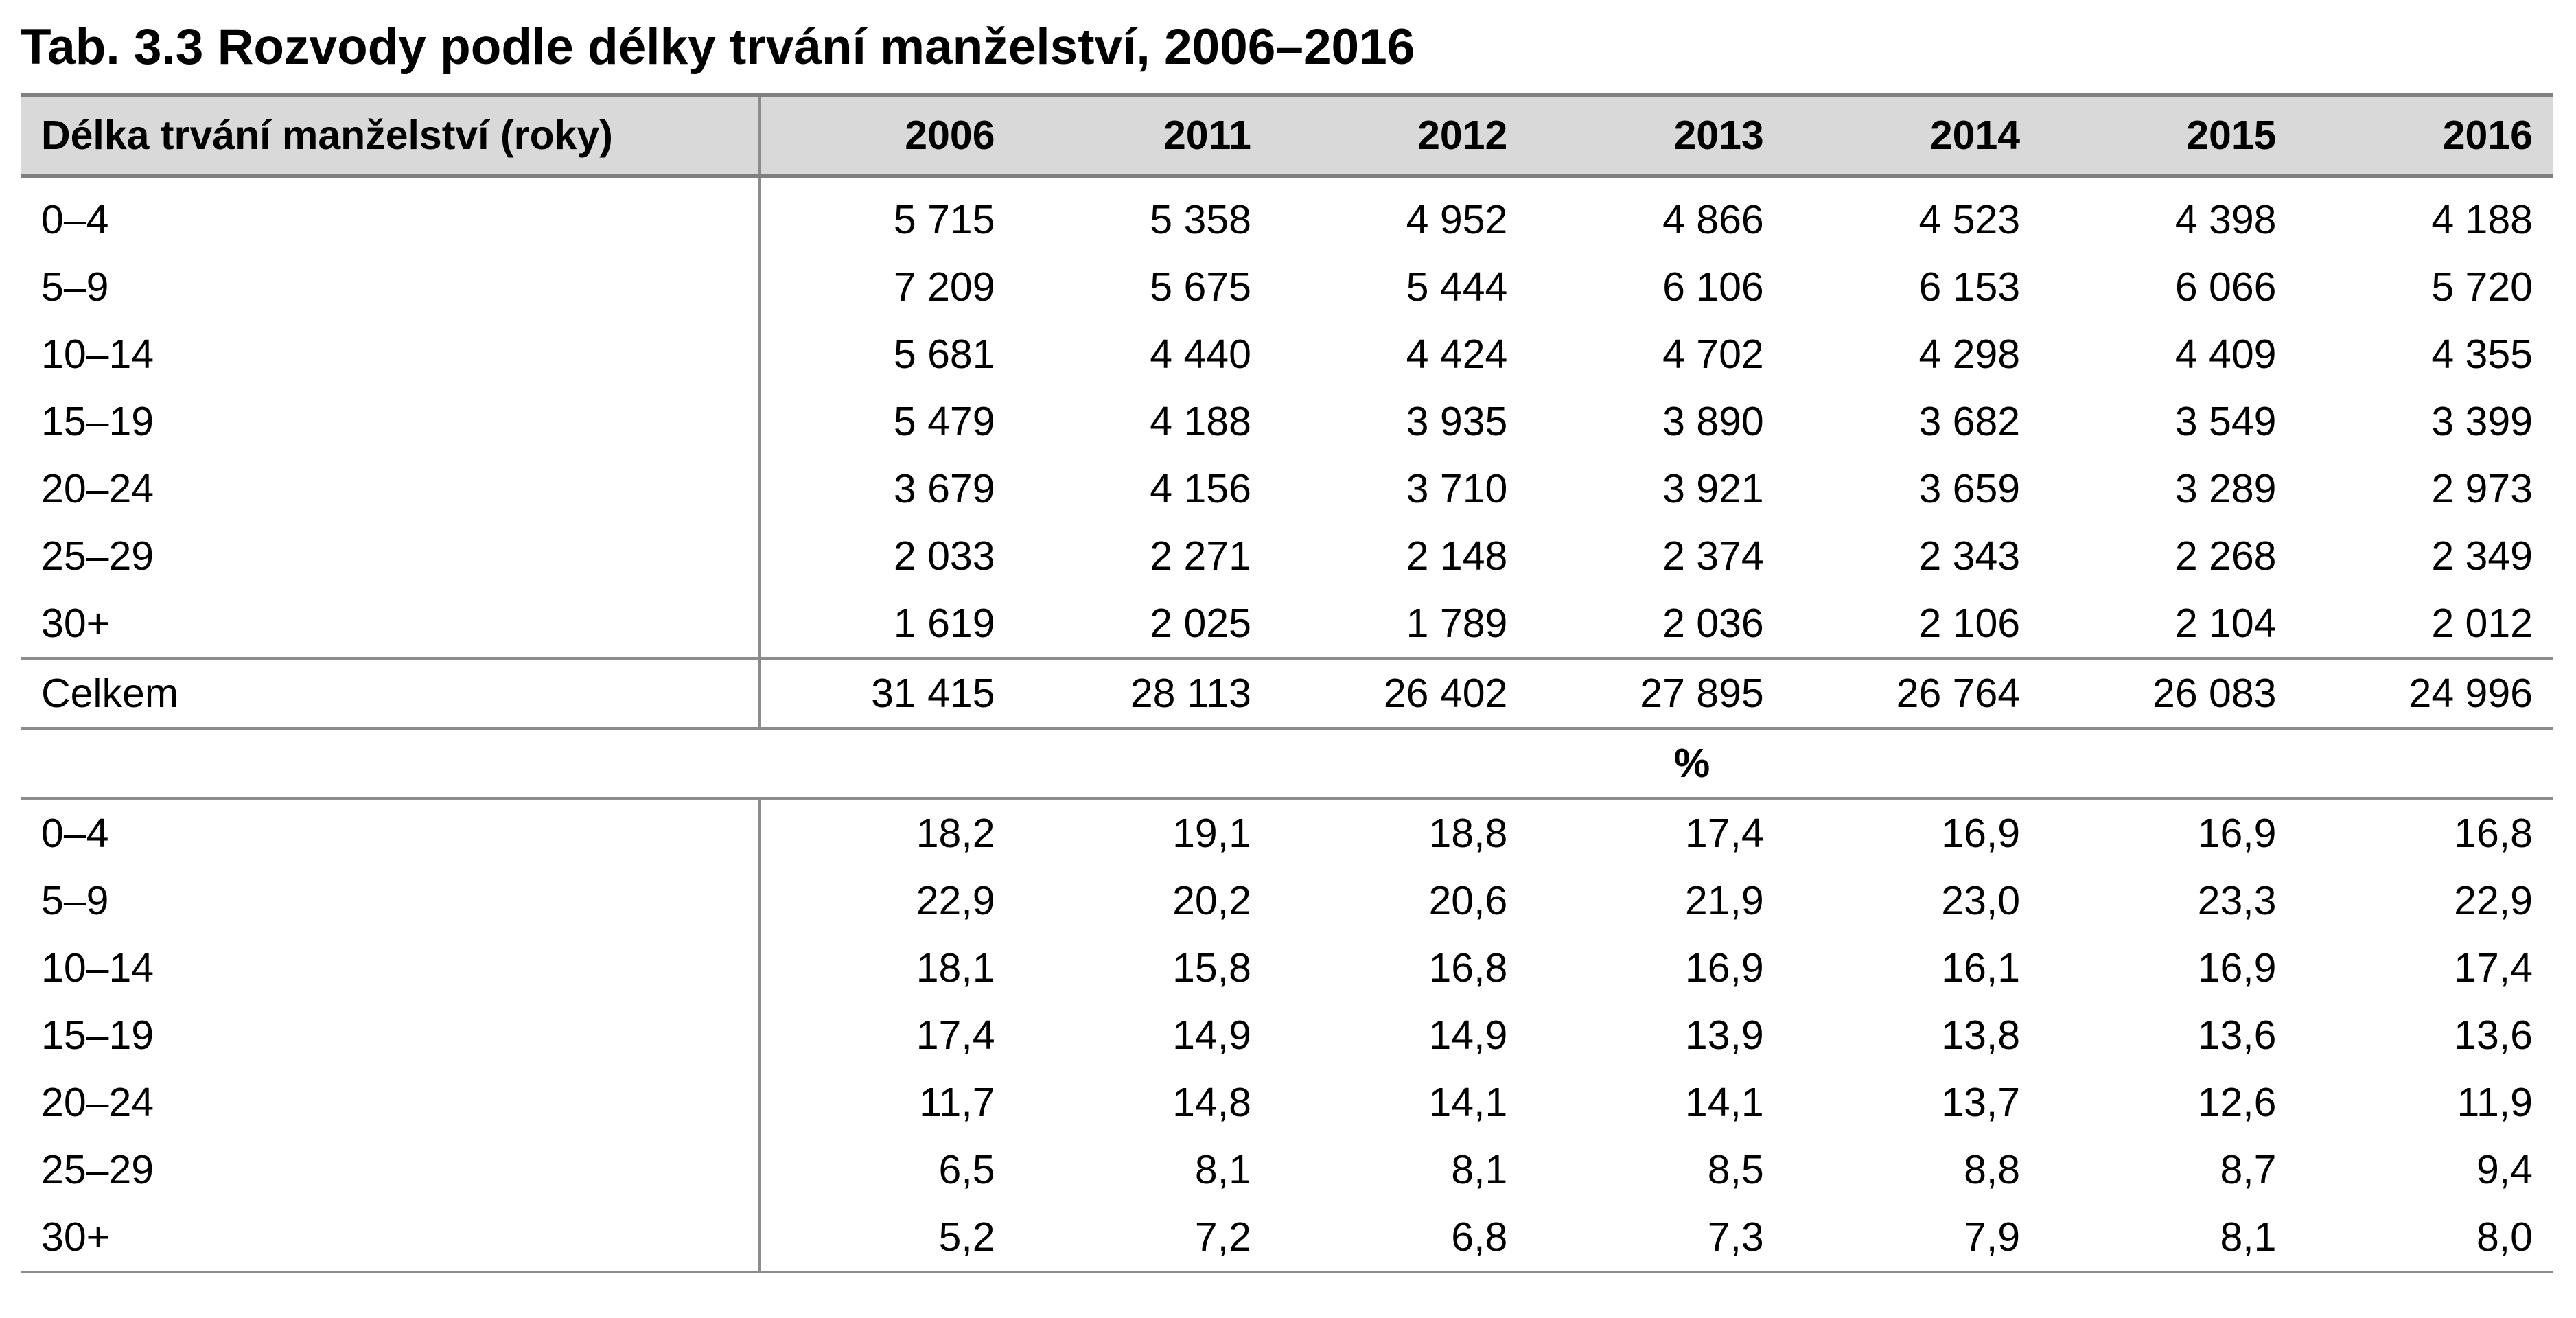 The image size is (2576, 1318). What do you see at coordinates (2237, 1102) in the screenshot?
I see `table-cell: 12,6` at bounding box center [2237, 1102].